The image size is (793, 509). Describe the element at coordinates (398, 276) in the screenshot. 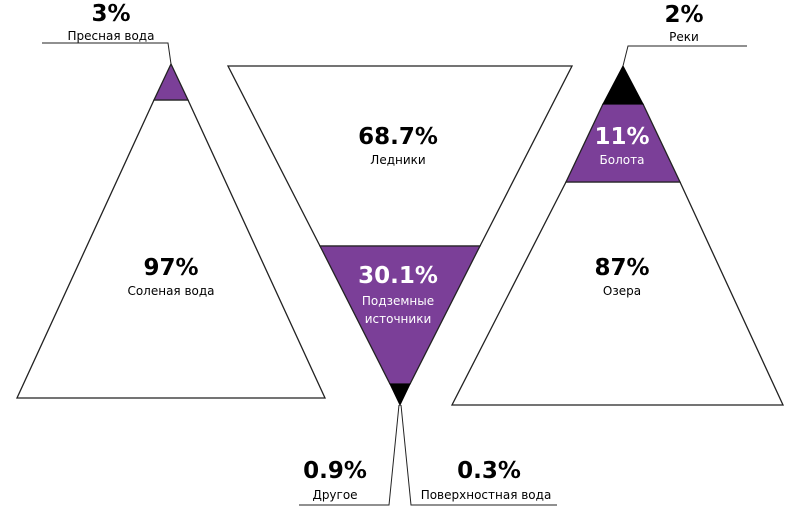

I see `groundwater-percent: 30.1%` at that location.